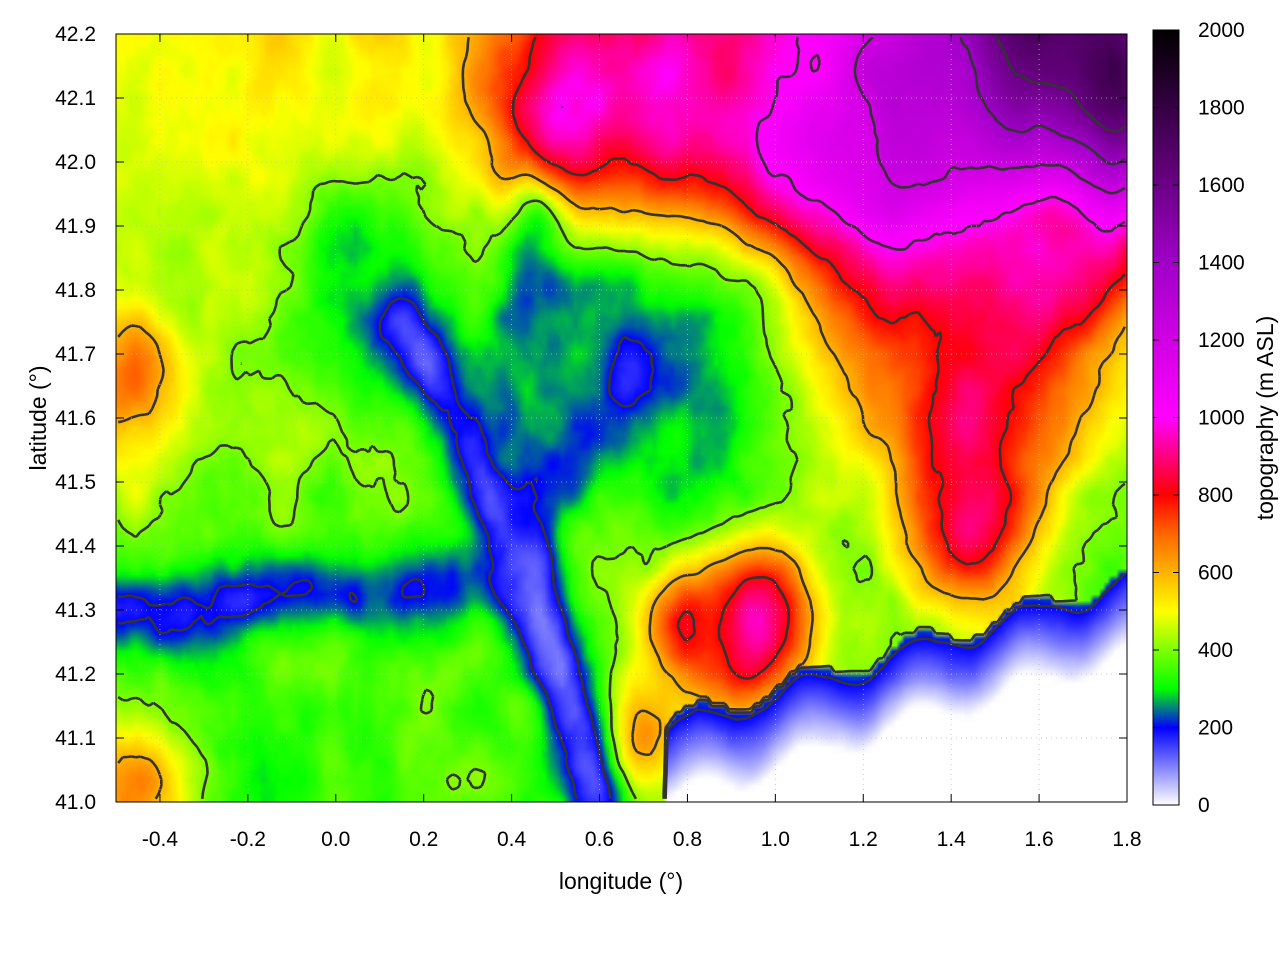  Describe the element at coordinates (1215, 495) in the screenshot. I see `colorbar-tick-label: 800` at that location.